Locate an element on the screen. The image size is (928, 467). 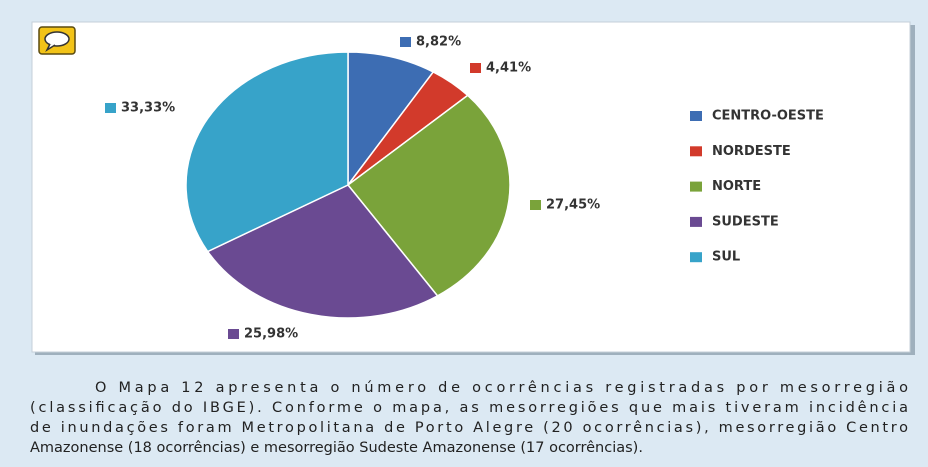
legend-label: CENTRO-OESTE is located at coordinates (768, 116).